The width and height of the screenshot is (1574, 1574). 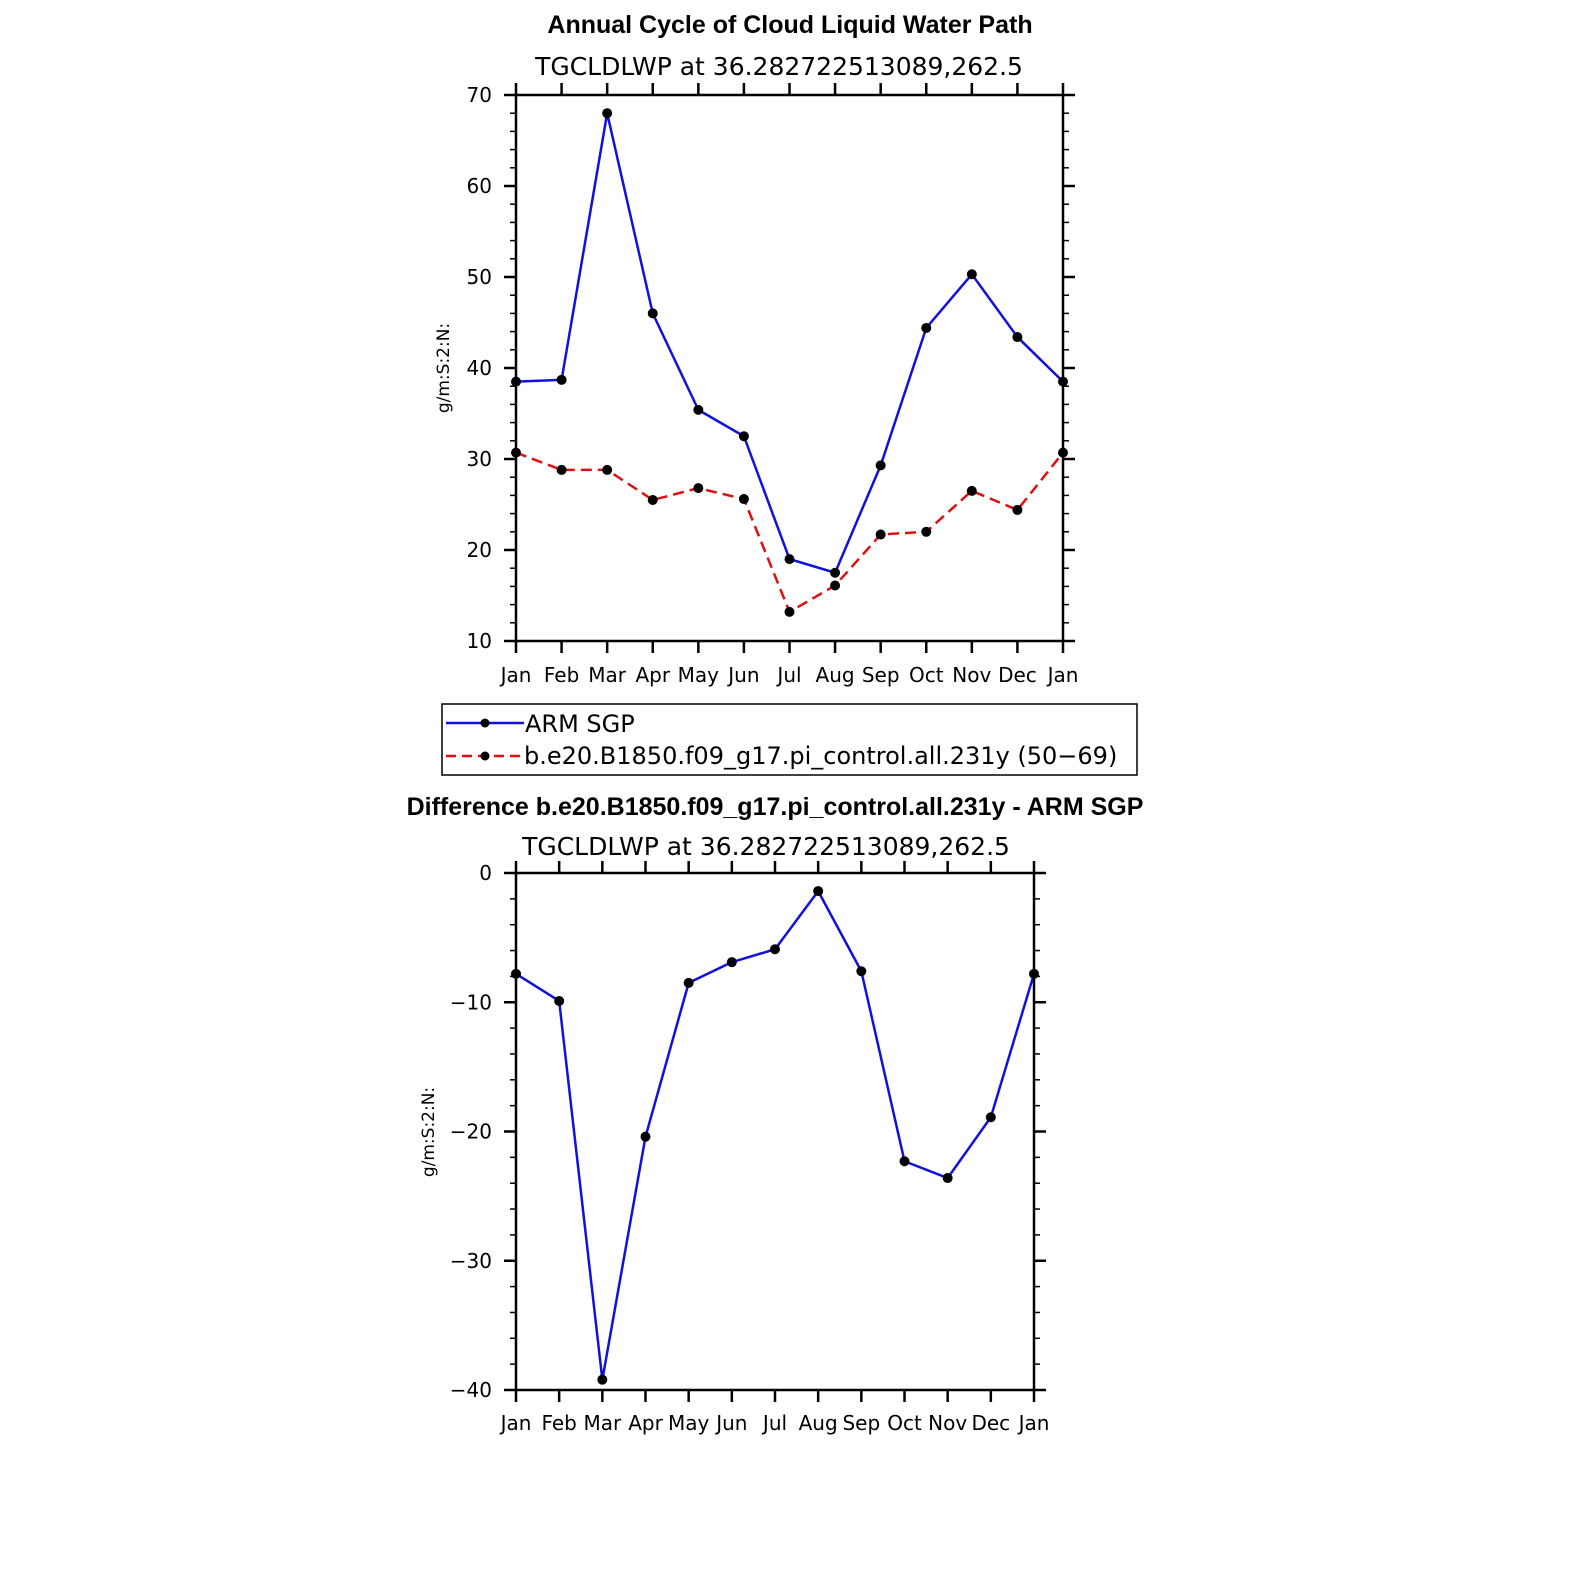 I want to click on top-series-line-arm-sgp, so click(x=789, y=342).